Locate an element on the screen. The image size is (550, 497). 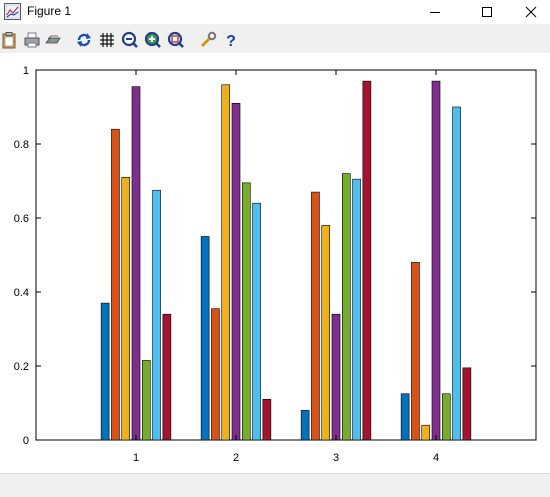
title-bar: Figure 1 is located at coordinates (275, 12).